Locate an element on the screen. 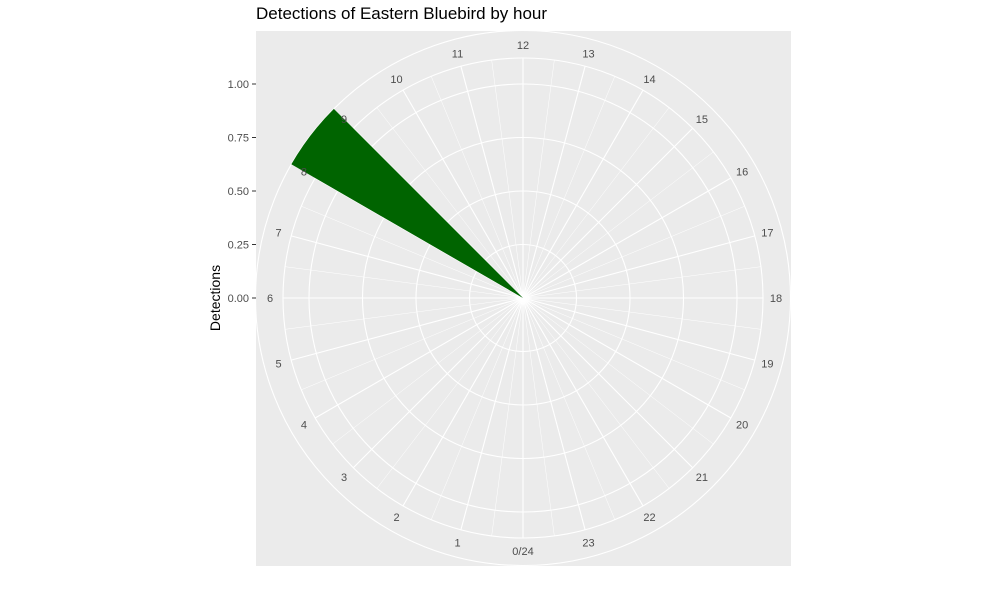 Image resolution: width=1000 pixels, height=600 pixels. hour-label: 23 is located at coordinates (588, 543).